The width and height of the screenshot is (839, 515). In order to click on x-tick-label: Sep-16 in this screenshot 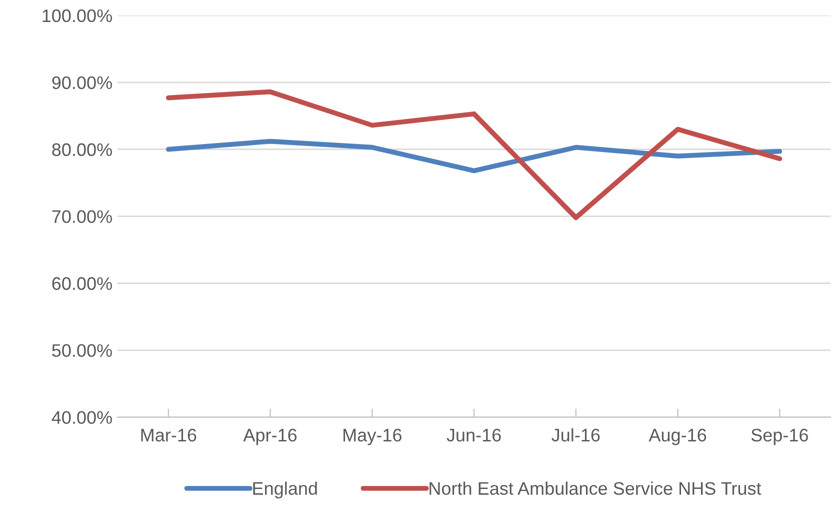, I will do `click(779, 437)`.